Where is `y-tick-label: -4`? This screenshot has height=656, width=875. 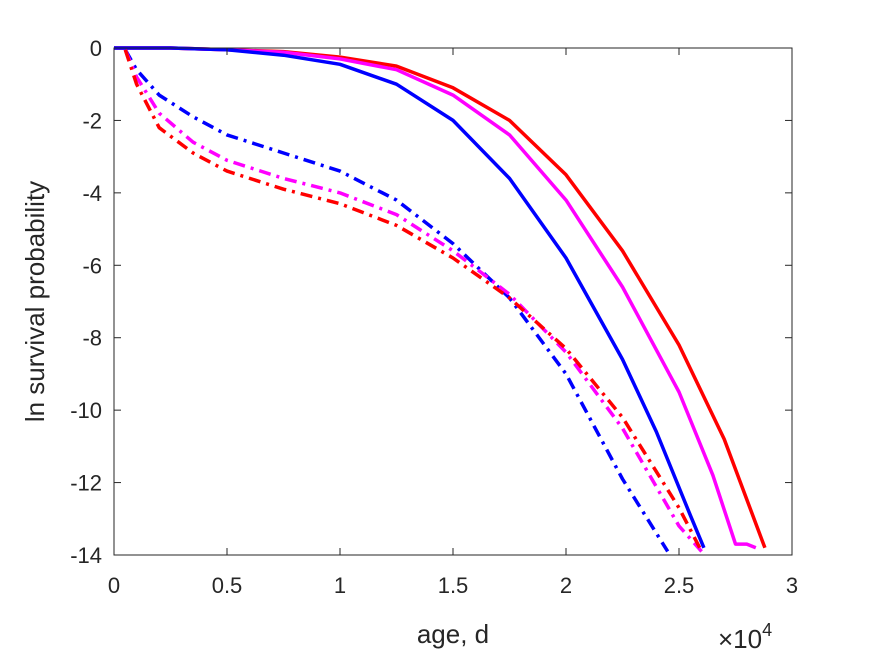
y-tick-label: -4 is located at coordinates (92, 193).